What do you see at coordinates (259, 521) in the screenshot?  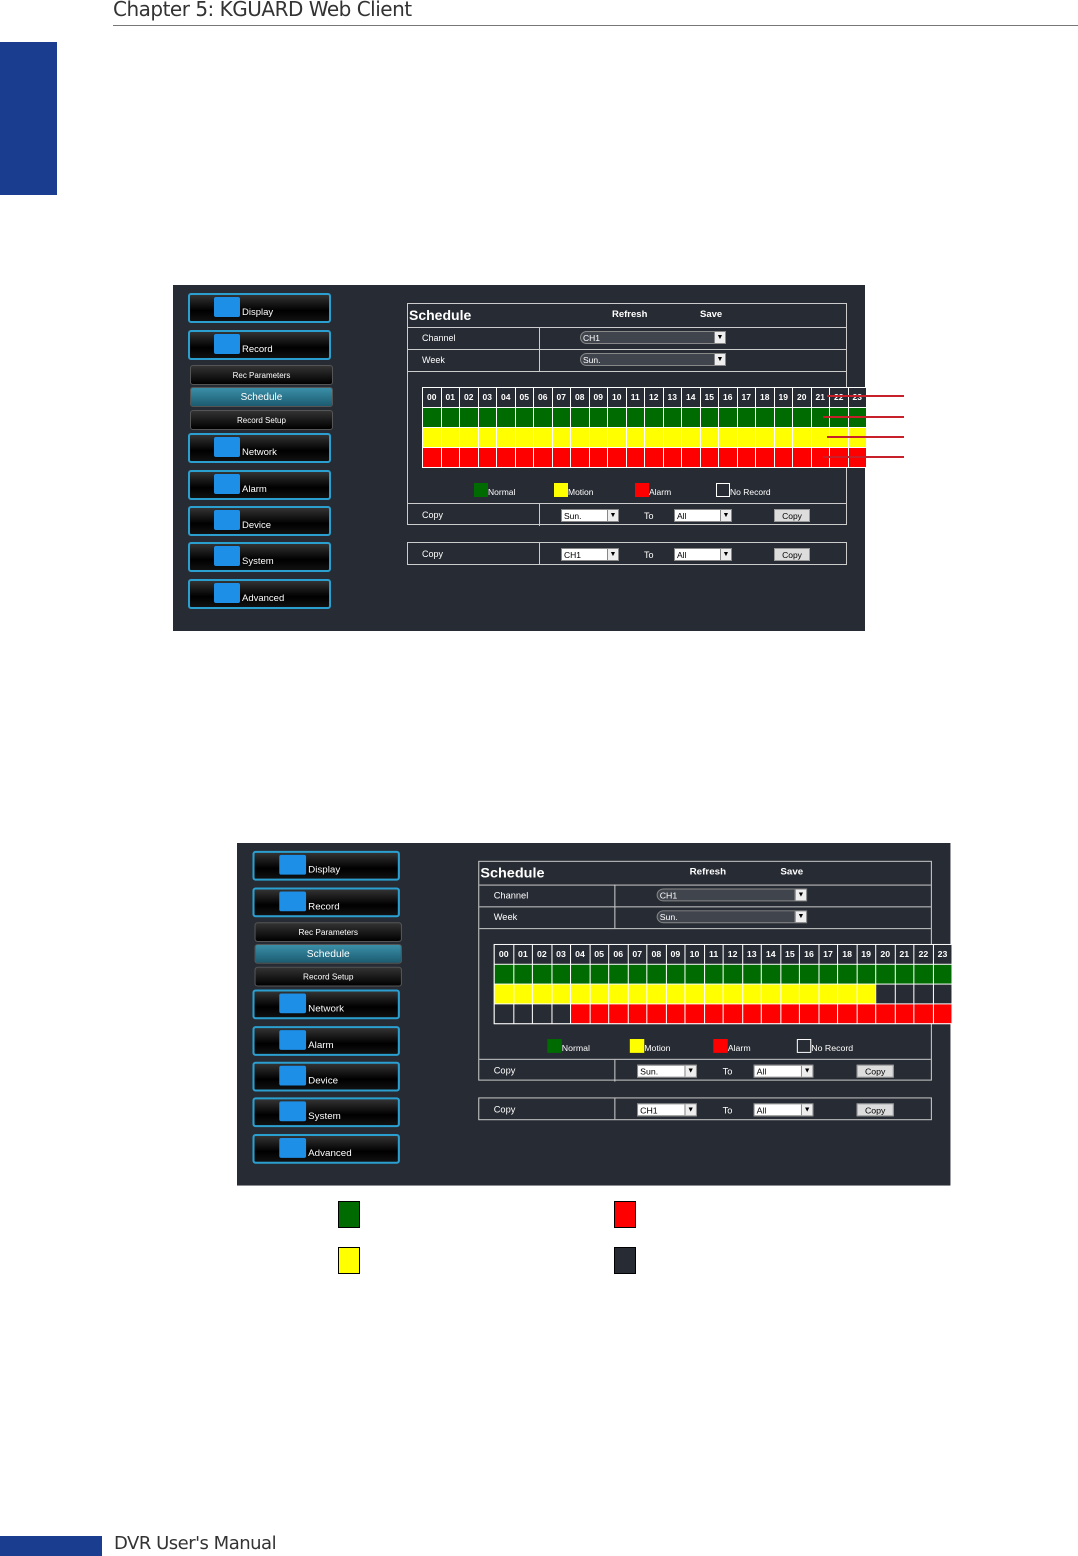 I see `menu-device-button: Device` at bounding box center [259, 521].